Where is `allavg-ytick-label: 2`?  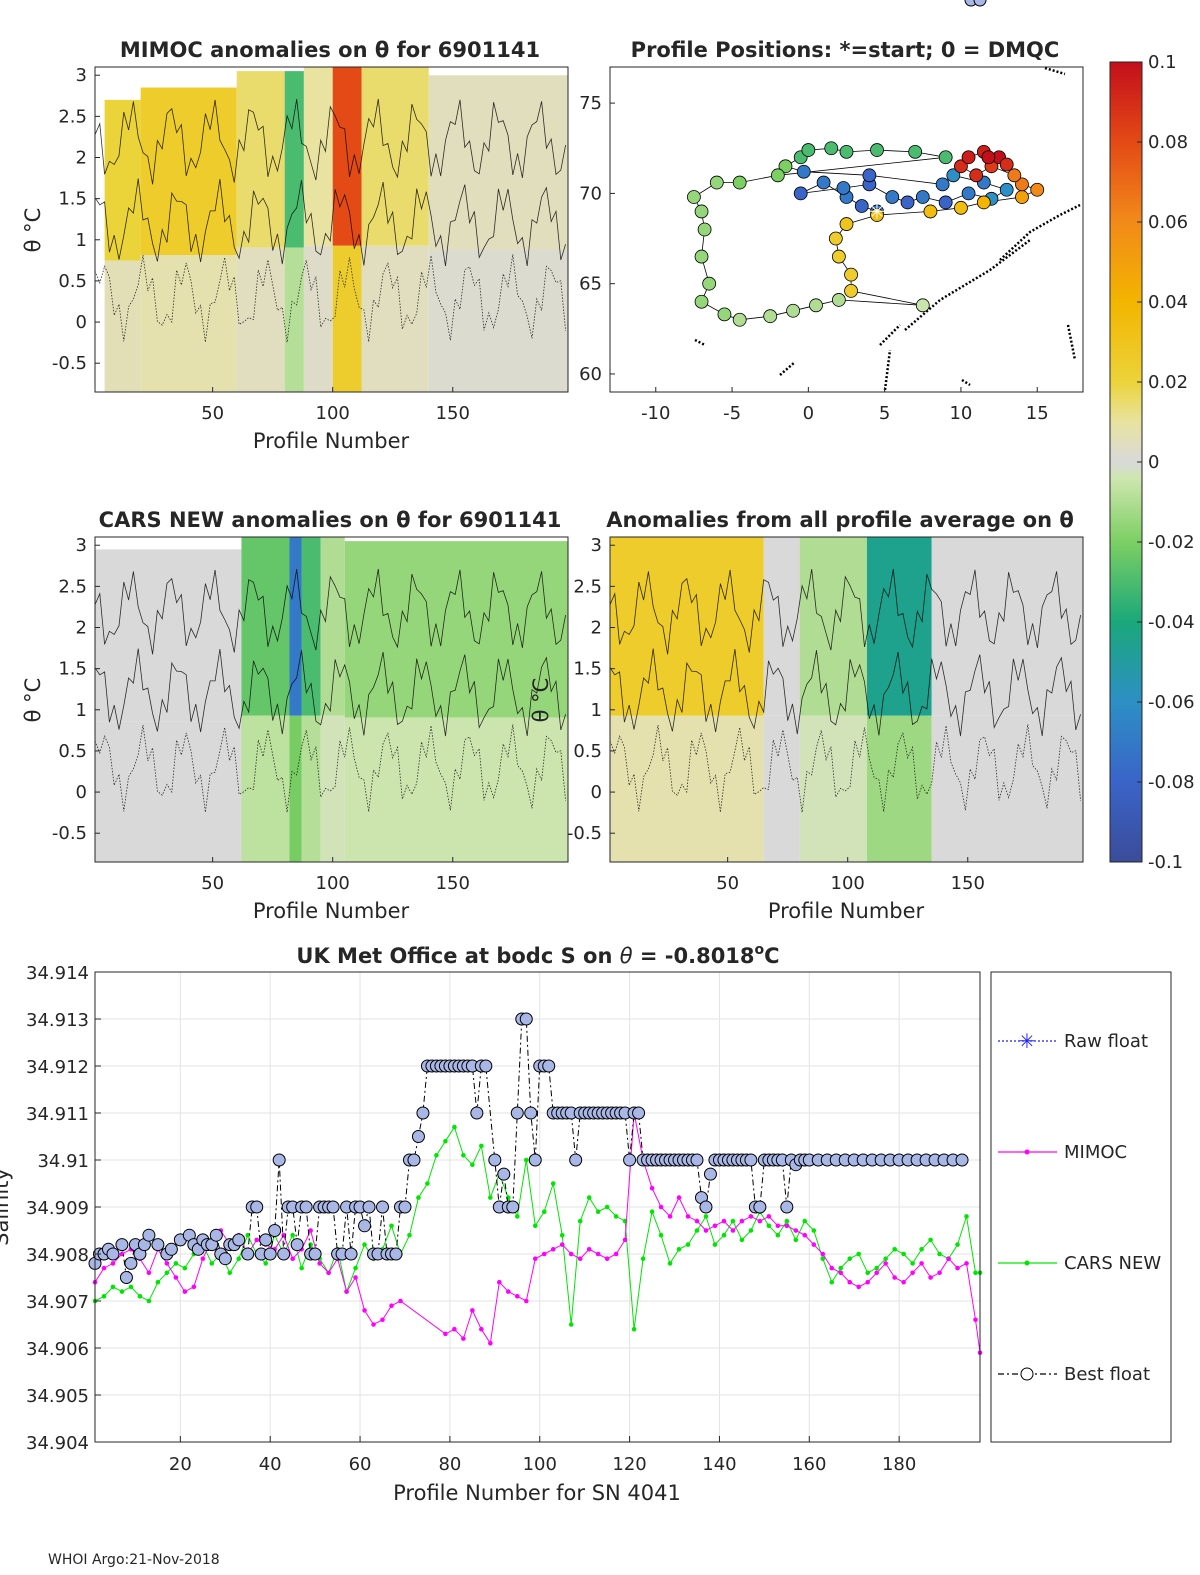 allavg-ytick-label: 2 is located at coordinates (596, 628).